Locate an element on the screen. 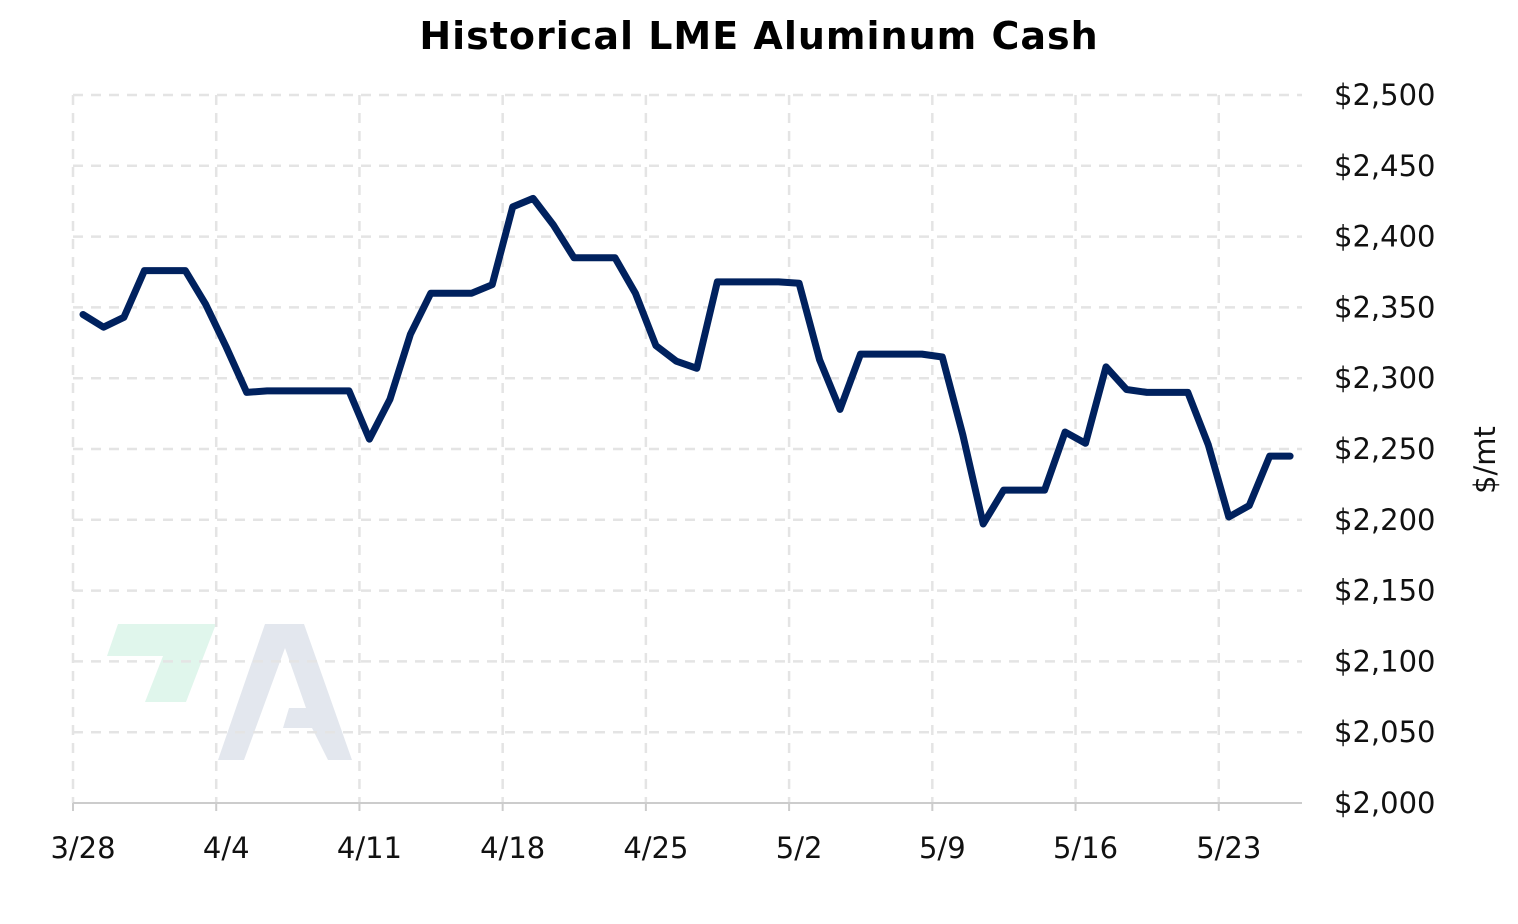 The width and height of the screenshot is (1518, 924). x-tick-label: 5/23 is located at coordinates (1228, 848).